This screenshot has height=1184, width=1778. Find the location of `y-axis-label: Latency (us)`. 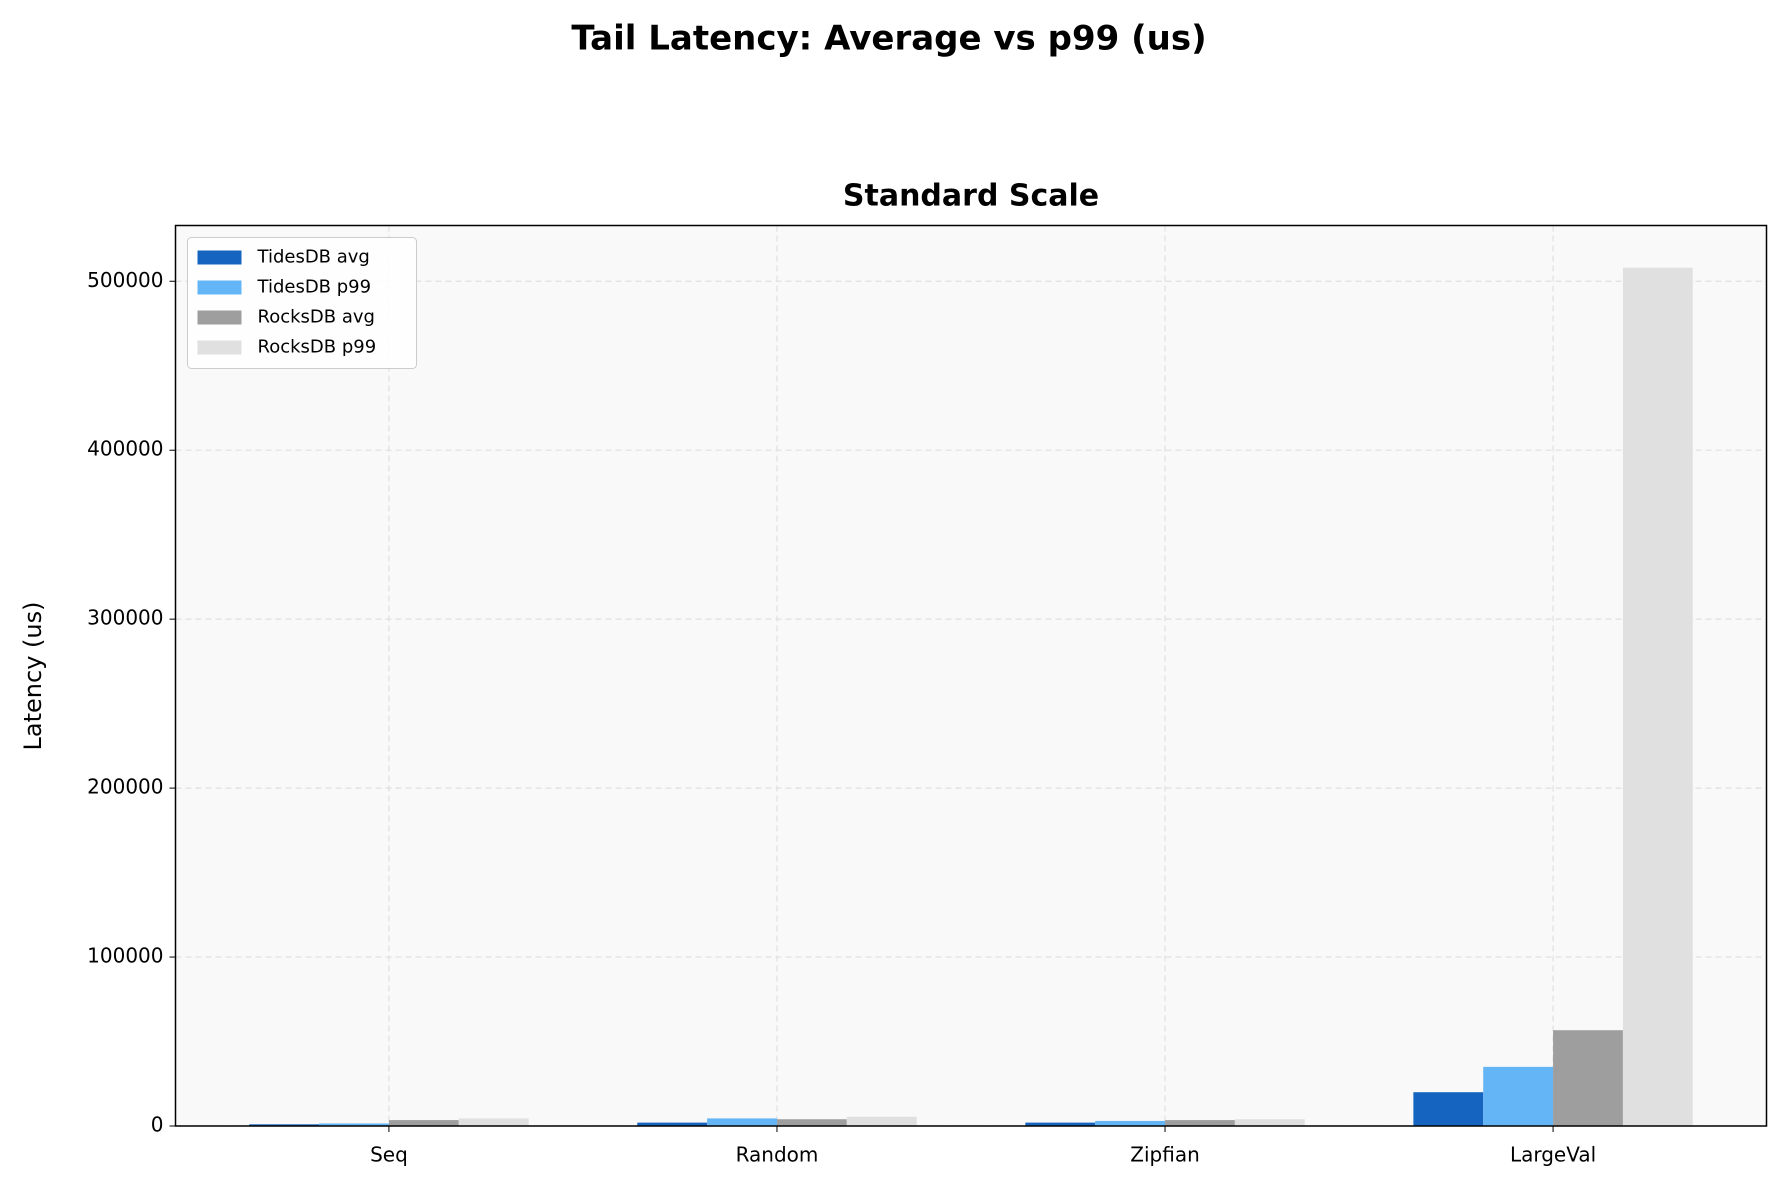

y-axis-label: Latency (us) is located at coordinates (33, 676).